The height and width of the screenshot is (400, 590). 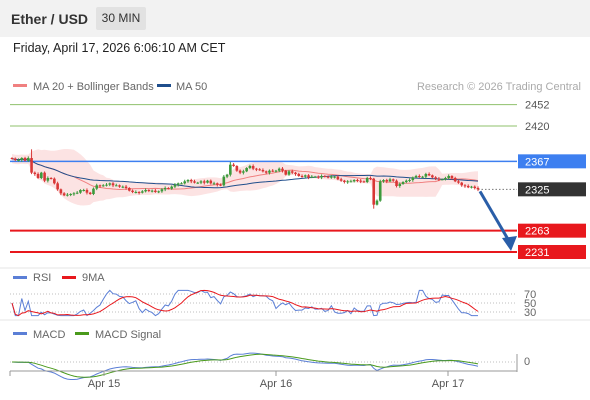 I want to click on forecast-arrow-head, so click(x=509, y=243).